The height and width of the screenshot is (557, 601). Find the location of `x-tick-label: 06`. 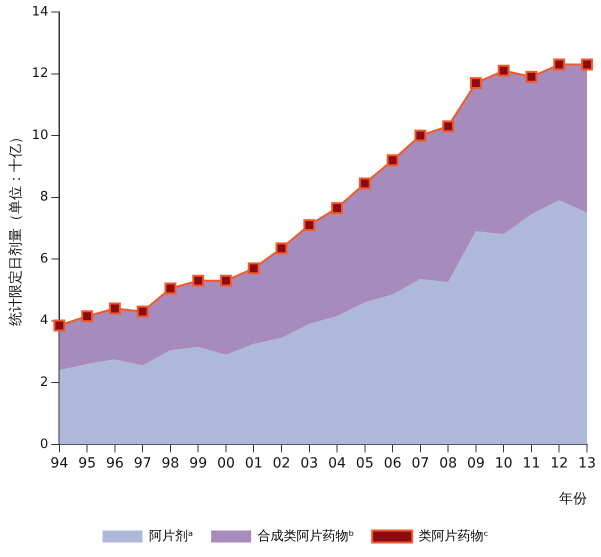

x-tick-label: 06 is located at coordinates (393, 463).